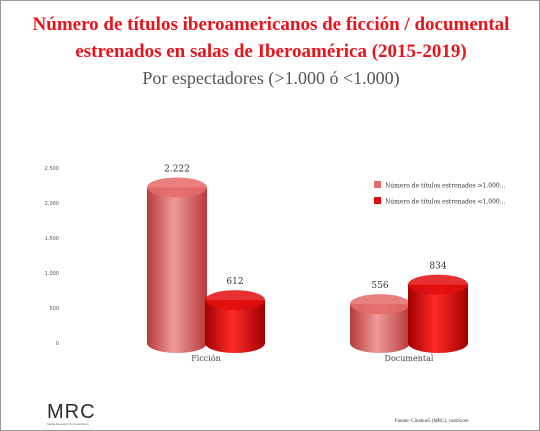 This screenshot has height=431, width=540. I want to click on y-tick-label: 500, so click(54, 309).